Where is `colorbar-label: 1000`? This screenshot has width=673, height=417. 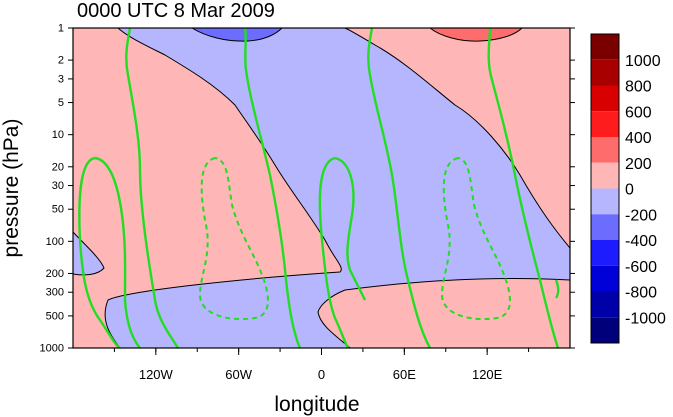 colorbar-label: 1000 is located at coordinates (643, 61).